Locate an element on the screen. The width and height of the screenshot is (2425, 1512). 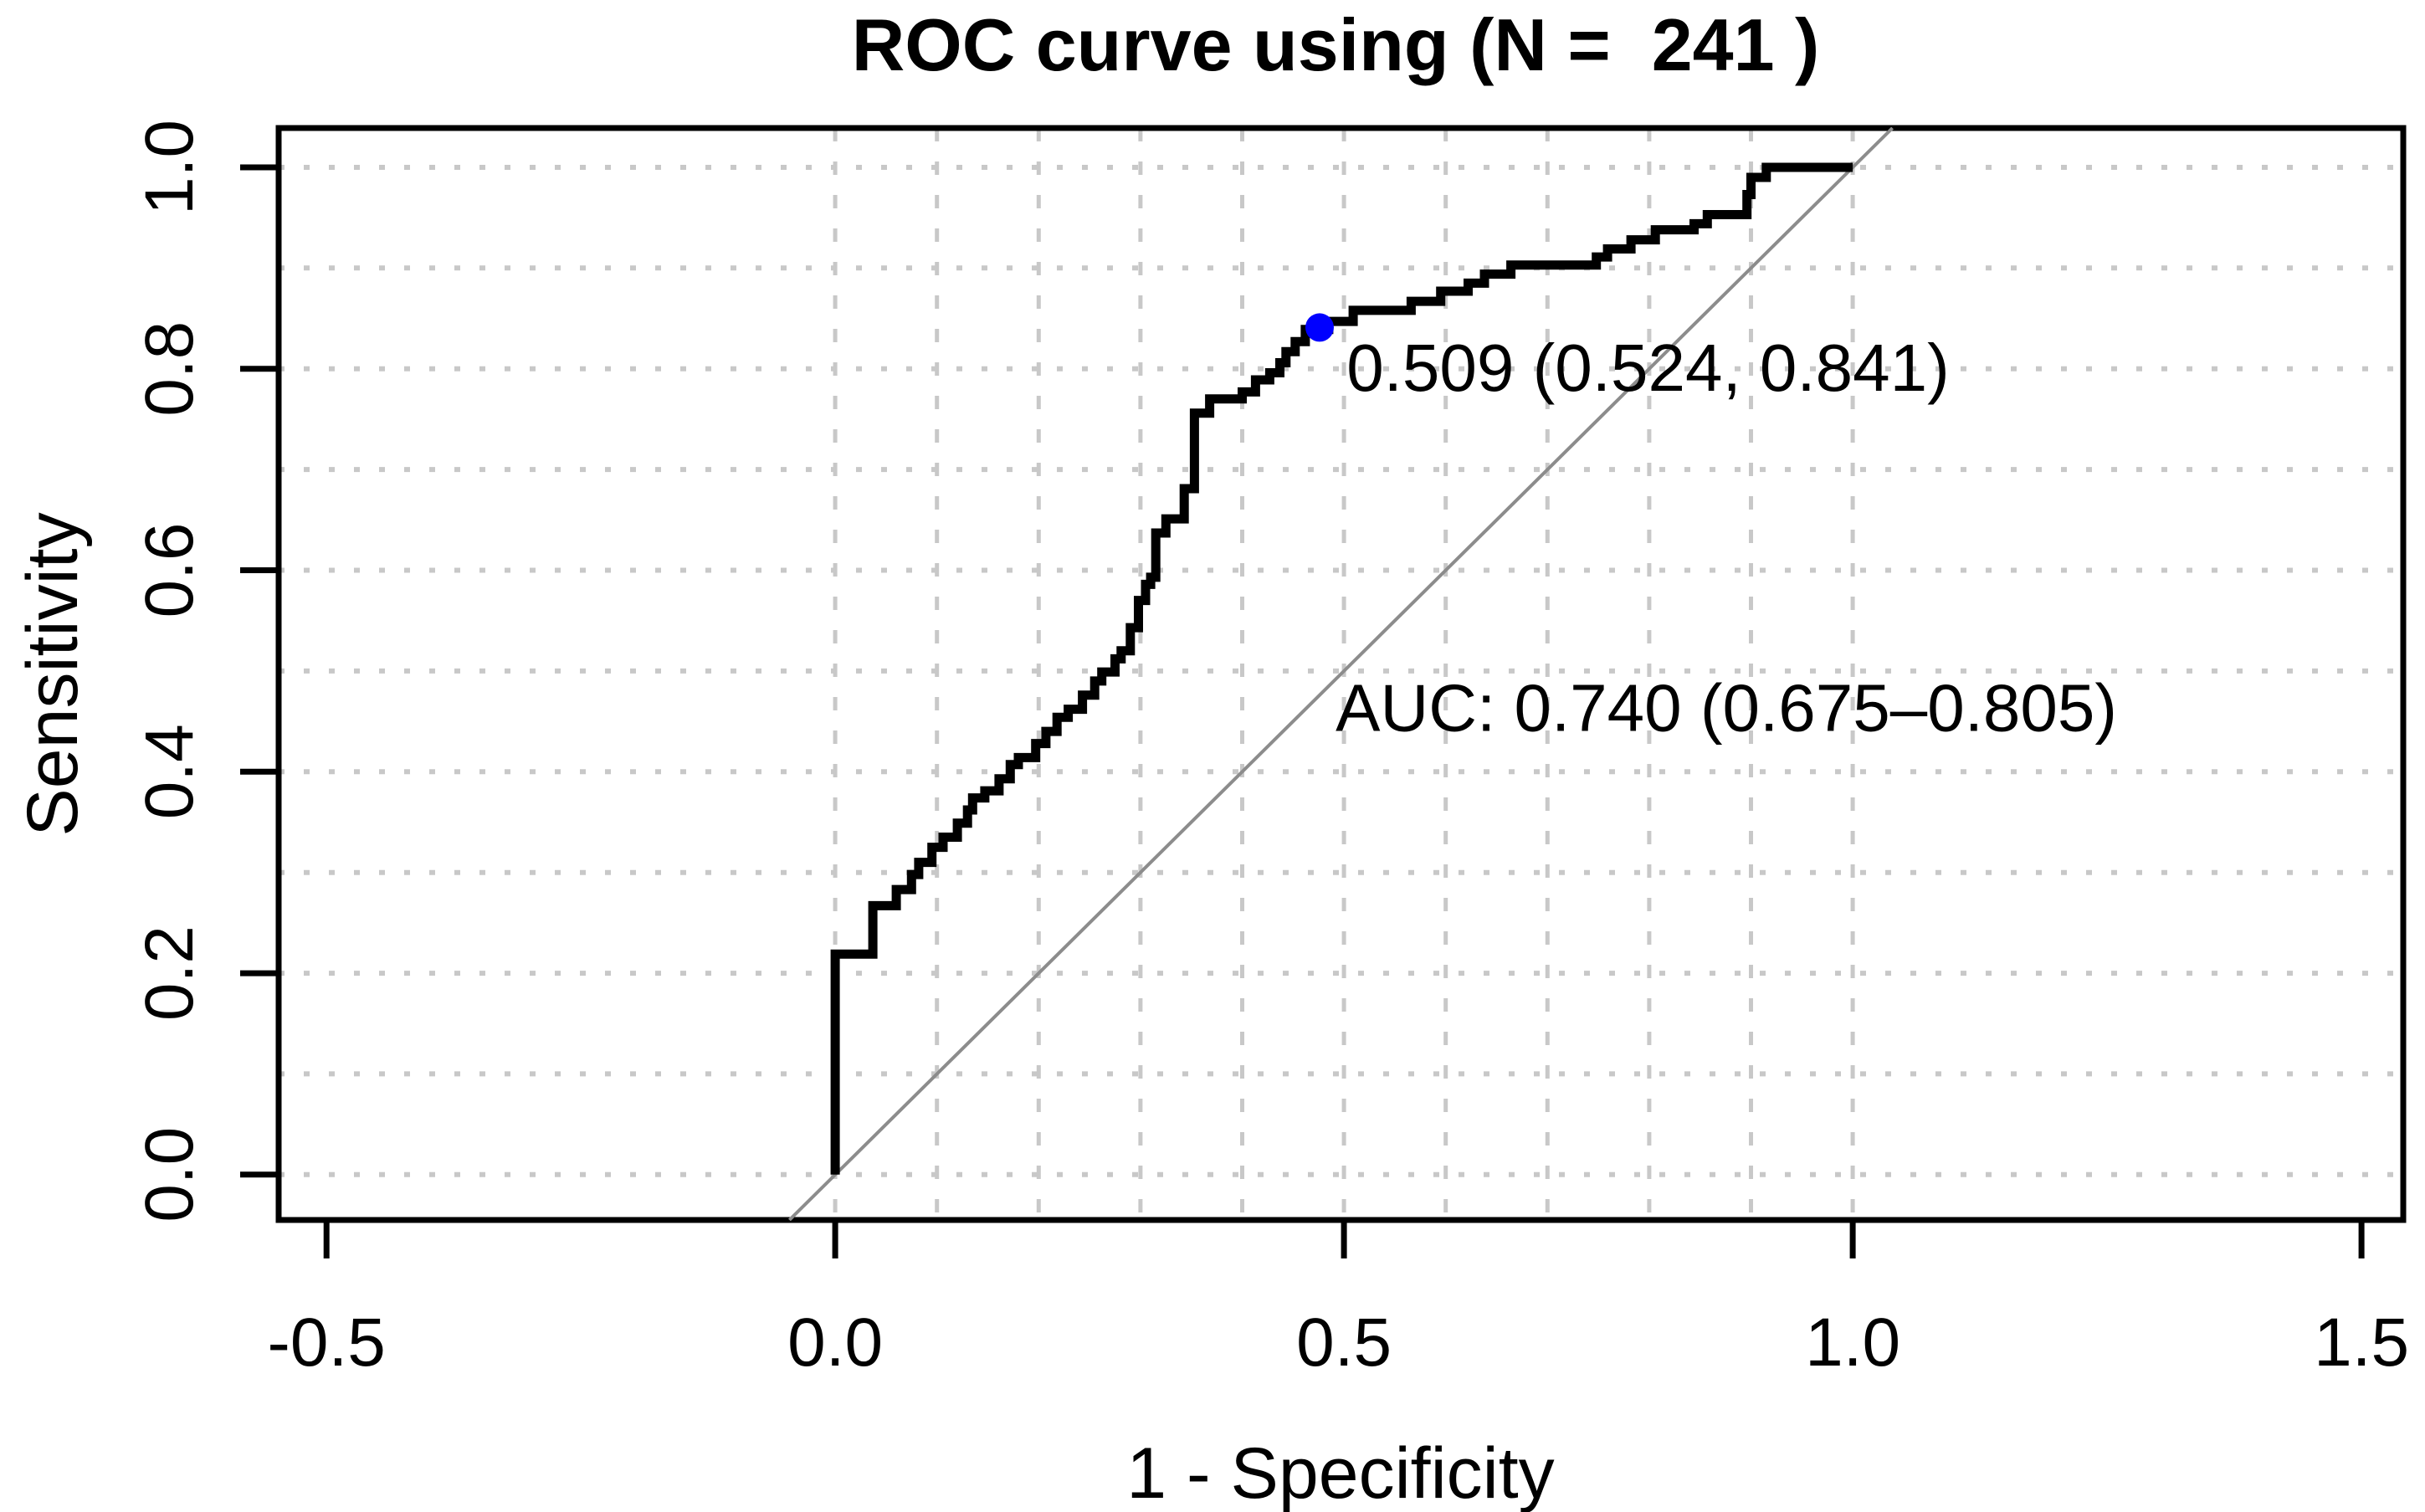
best-threshold-point is located at coordinates (1319, 327).